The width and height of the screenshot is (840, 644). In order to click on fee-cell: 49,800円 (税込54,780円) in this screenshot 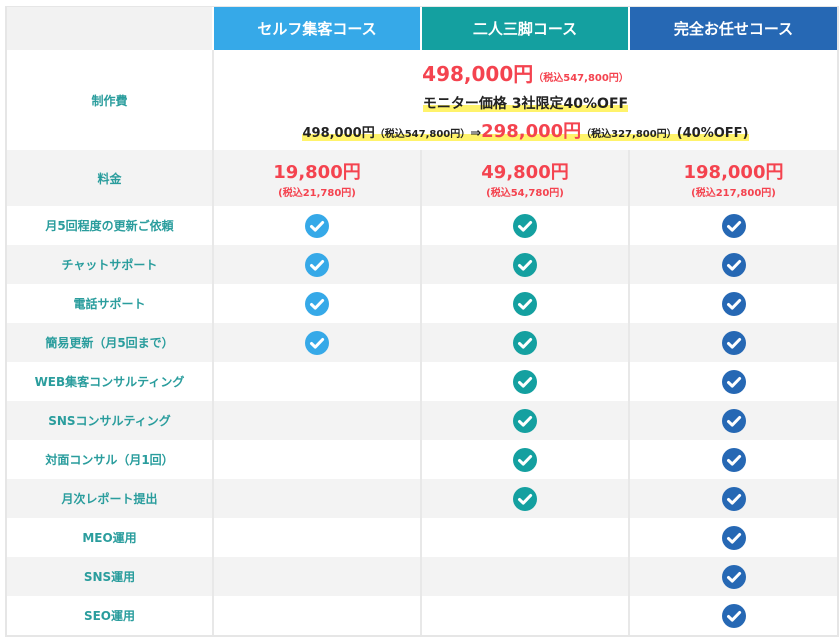, I will do `click(524, 178)`.